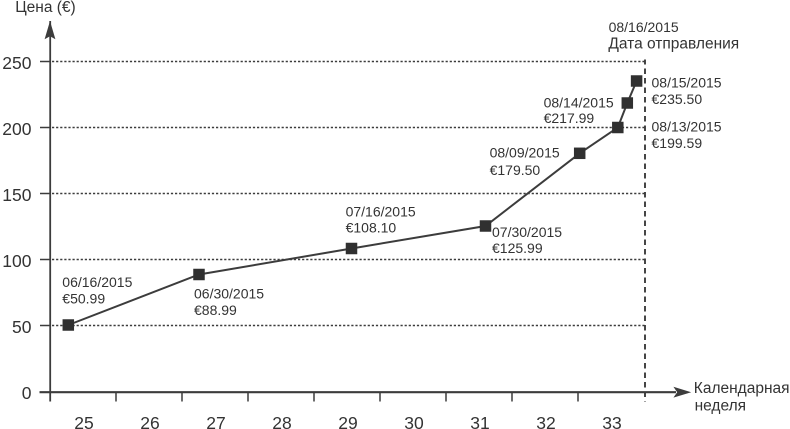 Image resolution: width=790 pixels, height=429 pixels. What do you see at coordinates (16, 129) in the screenshot?
I see `svg-text: 200` at bounding box center [16, 129].